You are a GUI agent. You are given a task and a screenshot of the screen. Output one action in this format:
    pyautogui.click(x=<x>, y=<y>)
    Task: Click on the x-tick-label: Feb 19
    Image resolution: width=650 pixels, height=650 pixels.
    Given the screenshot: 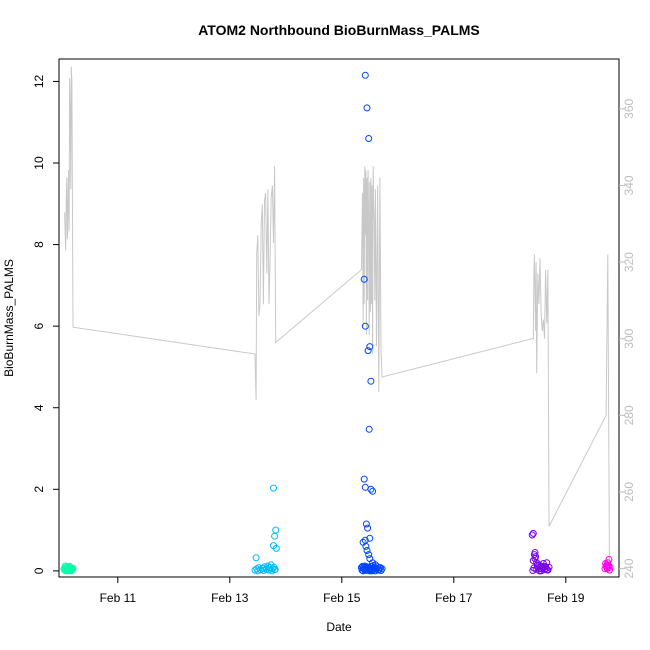 What is the action you would take?
    pyautogui.click(x=566, y=598)
    